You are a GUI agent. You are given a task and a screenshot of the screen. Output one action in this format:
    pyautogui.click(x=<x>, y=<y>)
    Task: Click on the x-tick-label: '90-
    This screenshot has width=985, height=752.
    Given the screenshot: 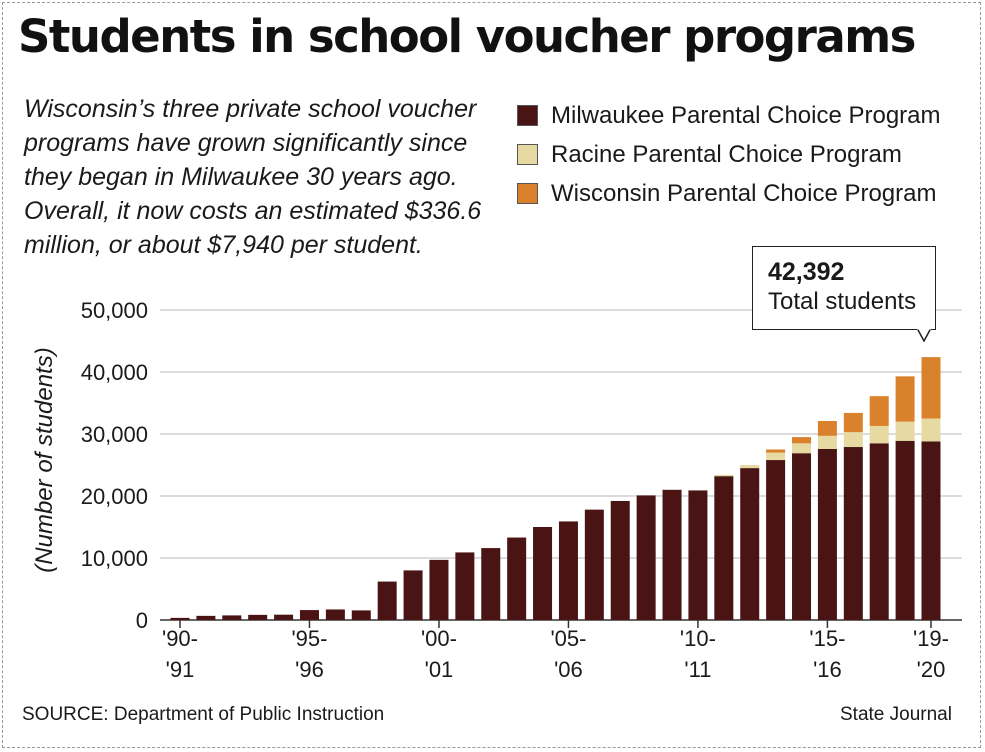 What is the action you would take?
    pyautogui.click(x=180, y=638)
    